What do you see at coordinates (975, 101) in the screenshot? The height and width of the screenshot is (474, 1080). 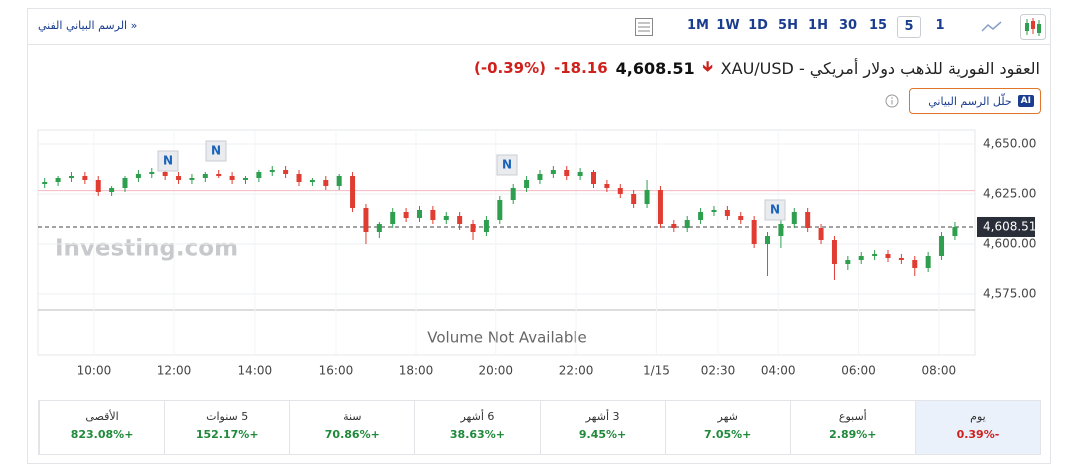 I see `ai-button: AI حلّل الرسم البياني` at bounding box center [975, 101].